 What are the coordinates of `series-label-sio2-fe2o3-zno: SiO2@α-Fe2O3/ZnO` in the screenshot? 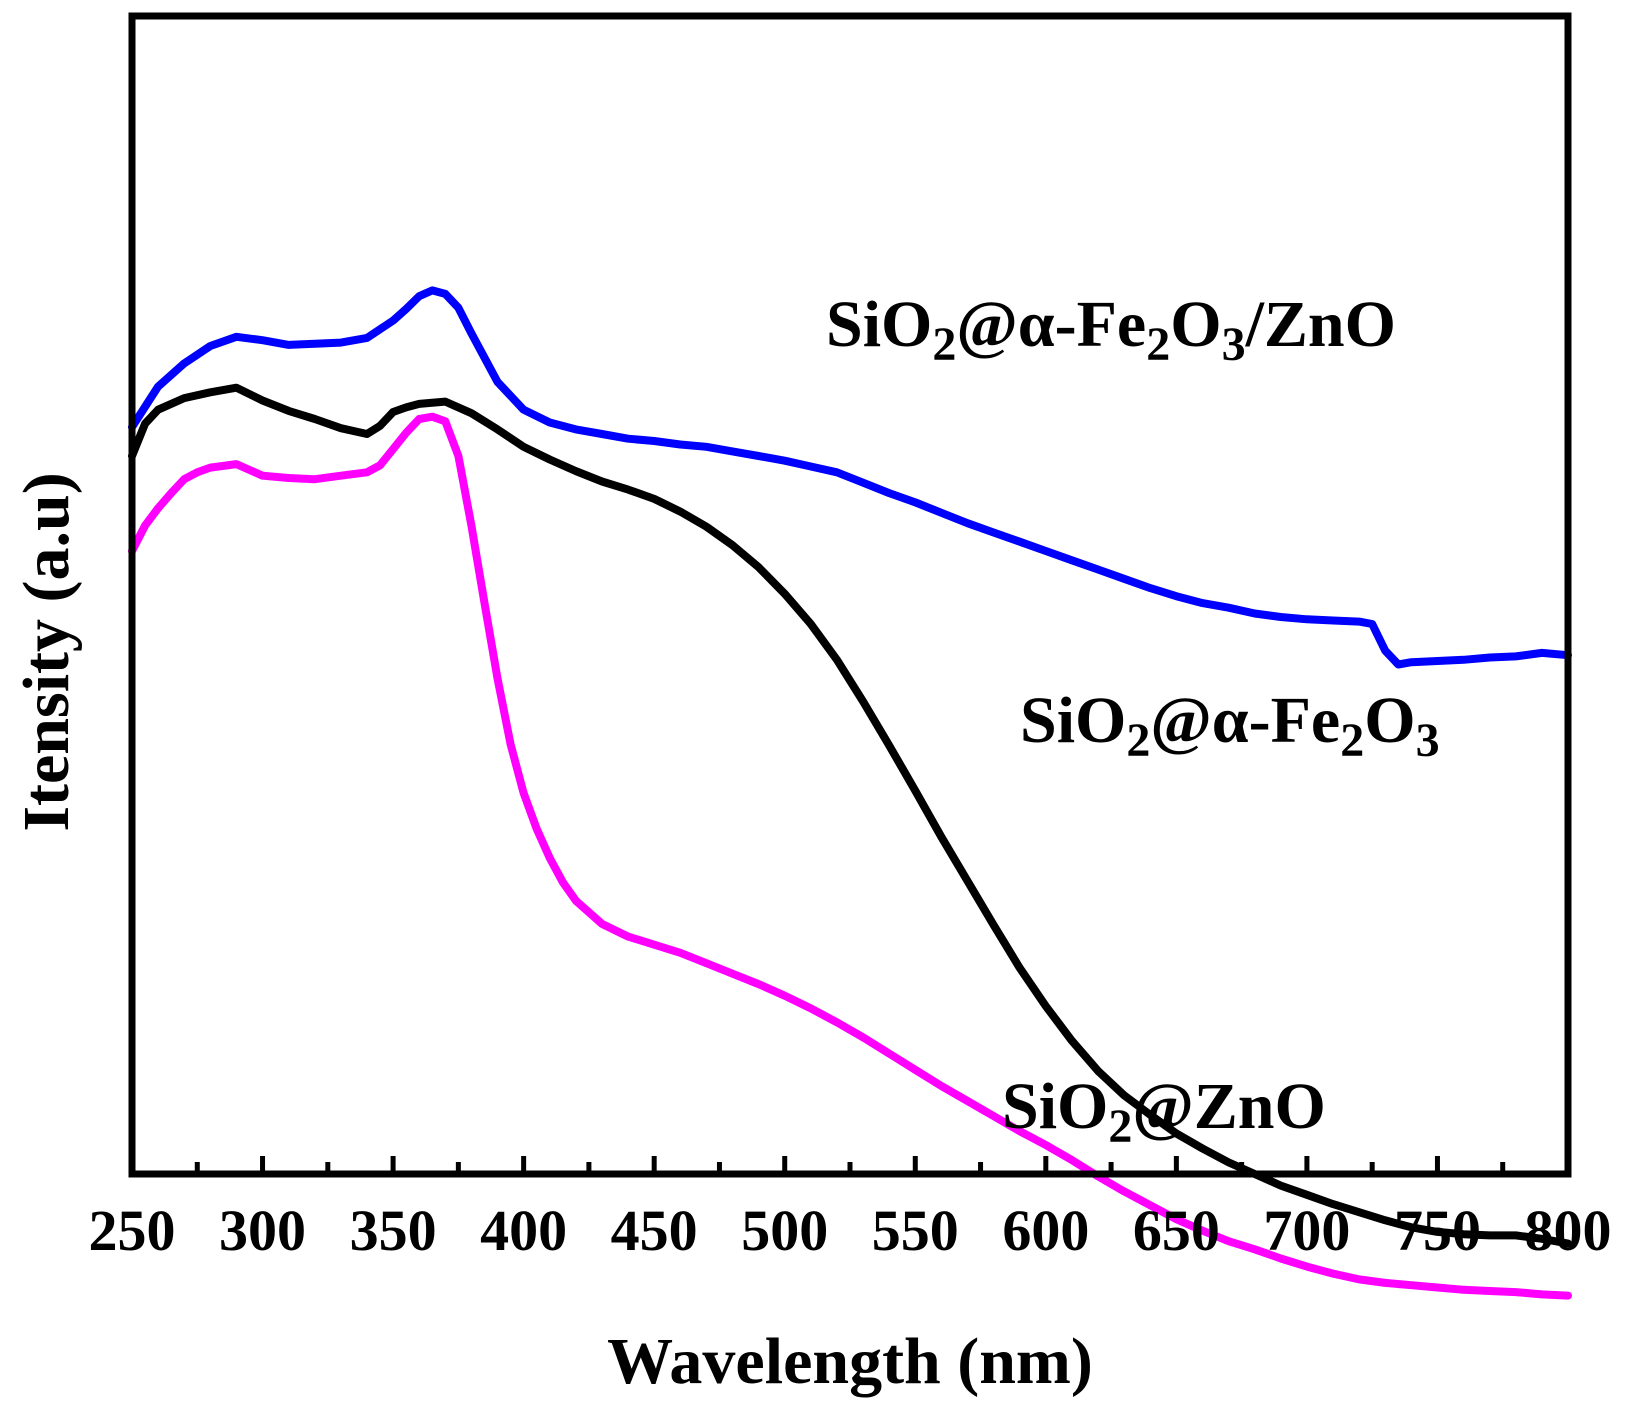 It's located at (1111, 329).